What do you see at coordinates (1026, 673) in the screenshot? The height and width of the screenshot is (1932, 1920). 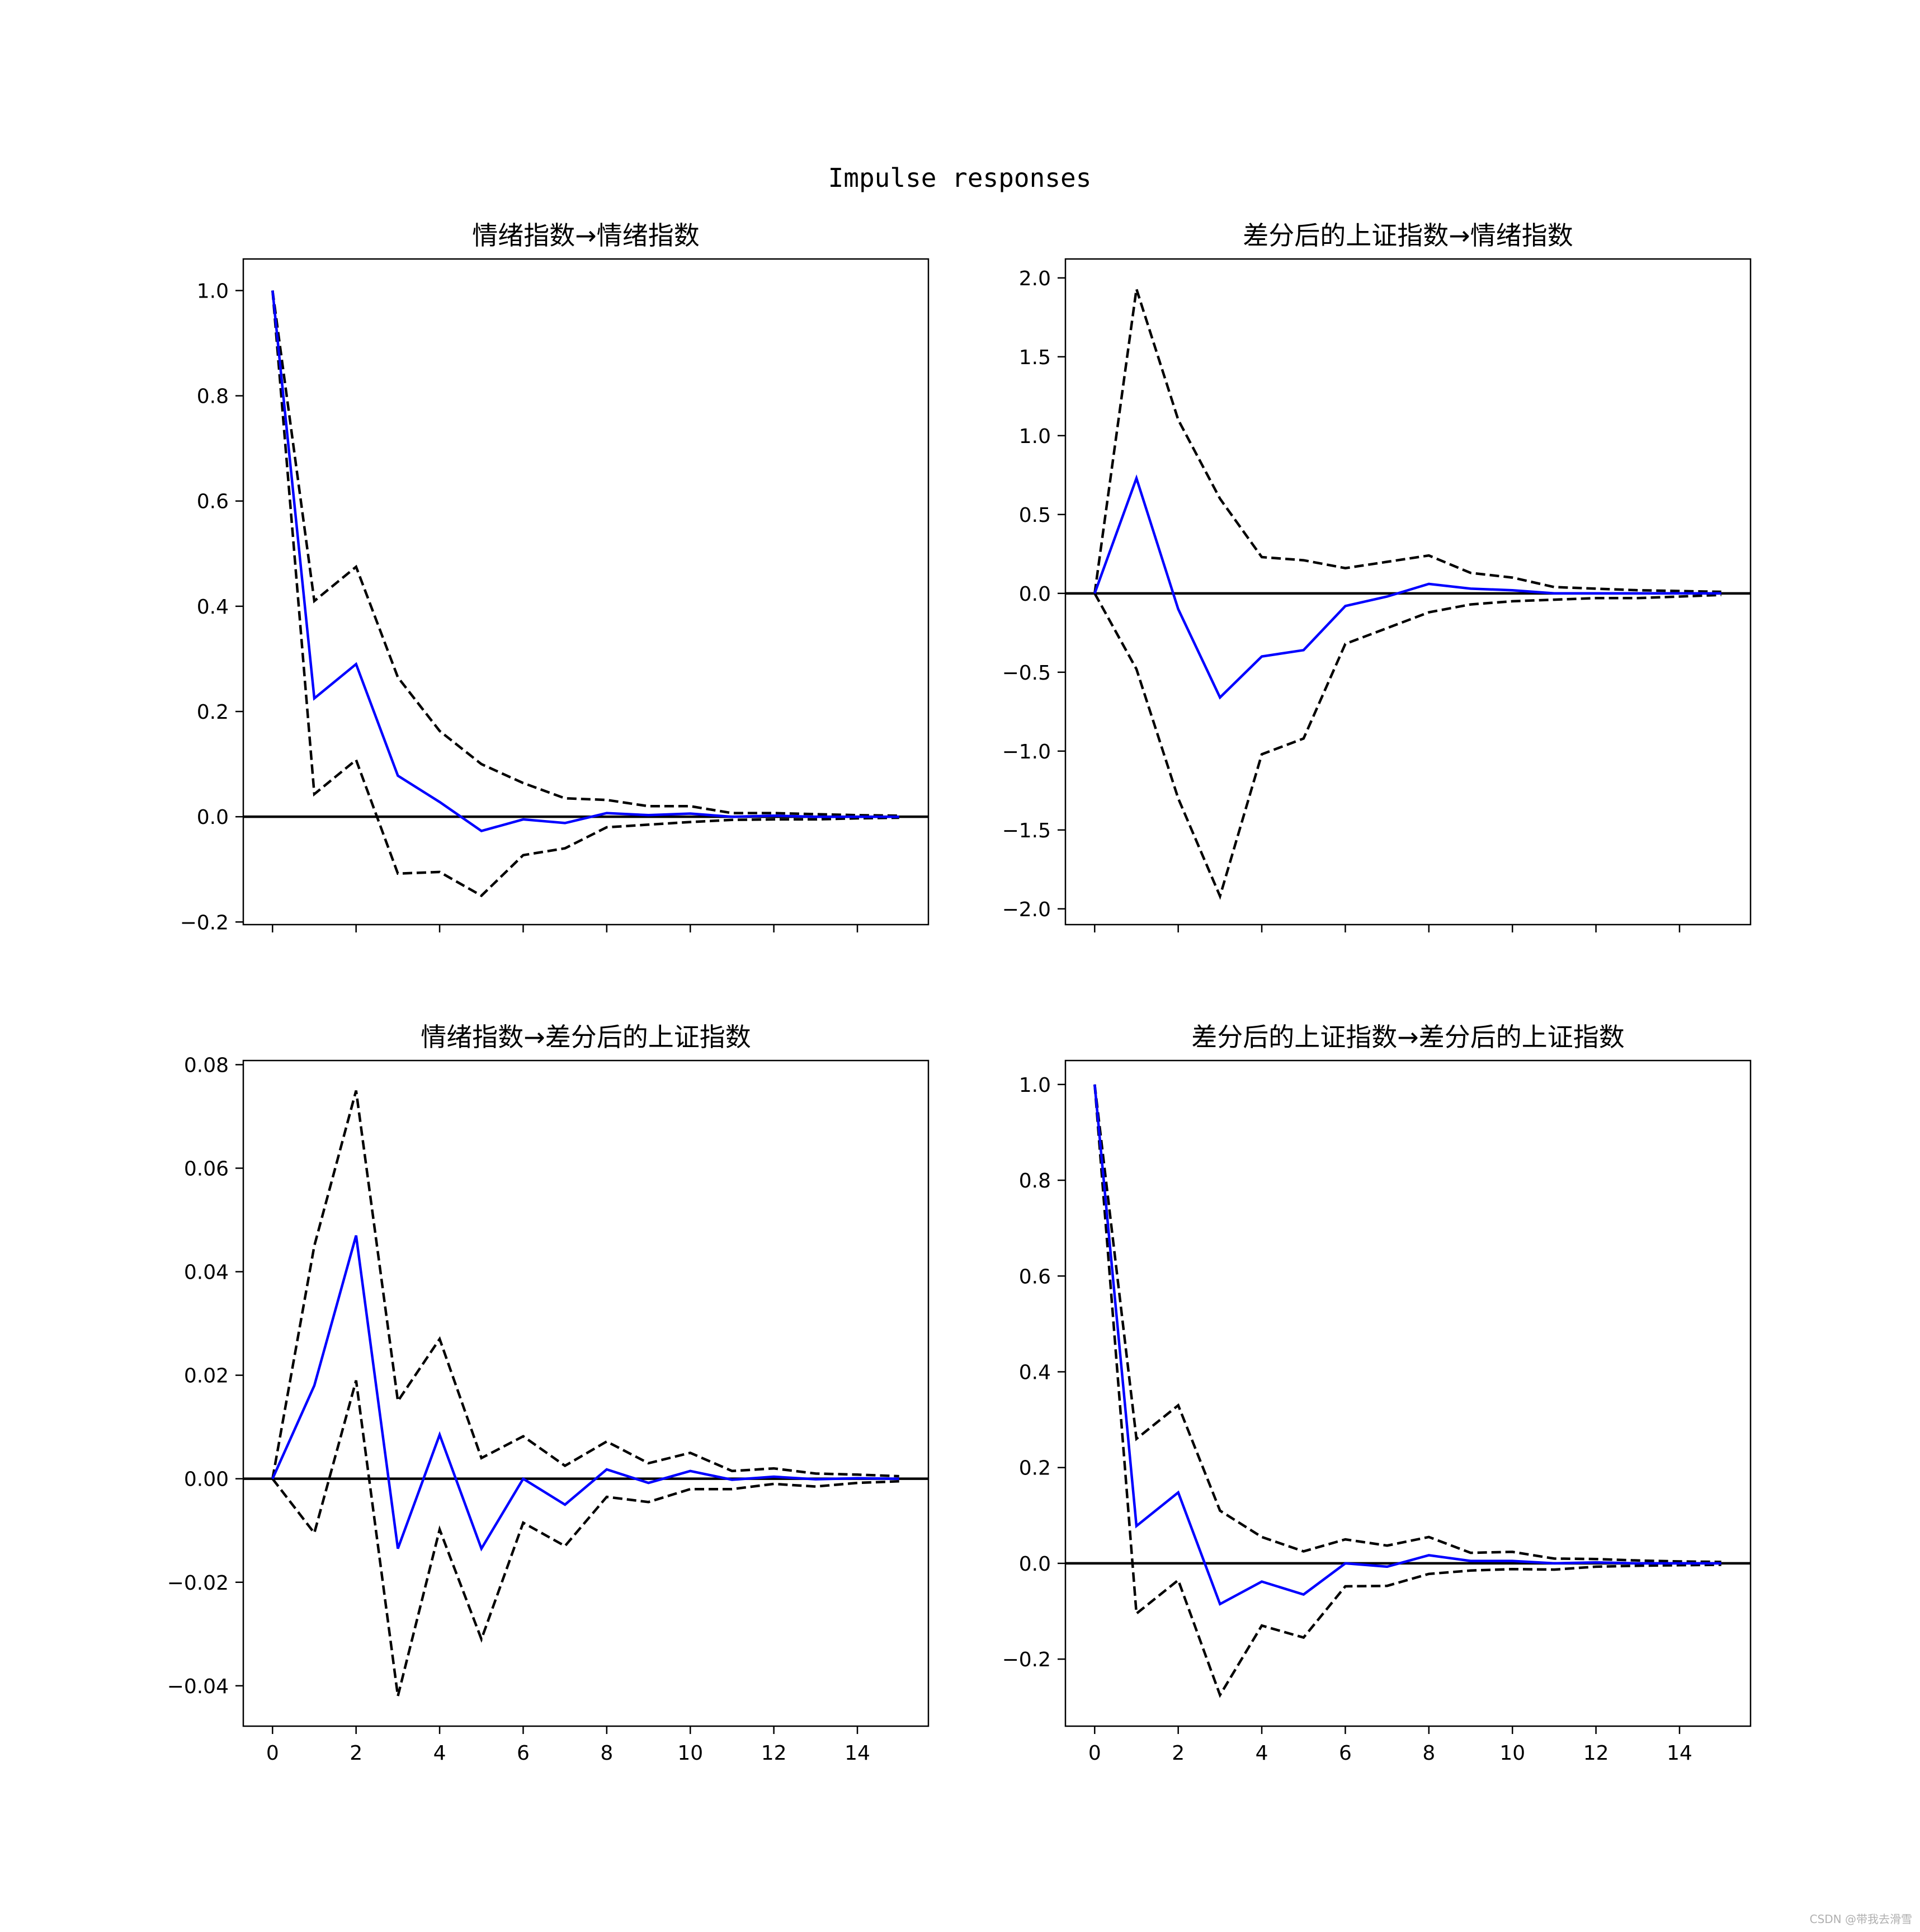 I see `y-tick-label: −0.5` at bounding box center [1026, 673].